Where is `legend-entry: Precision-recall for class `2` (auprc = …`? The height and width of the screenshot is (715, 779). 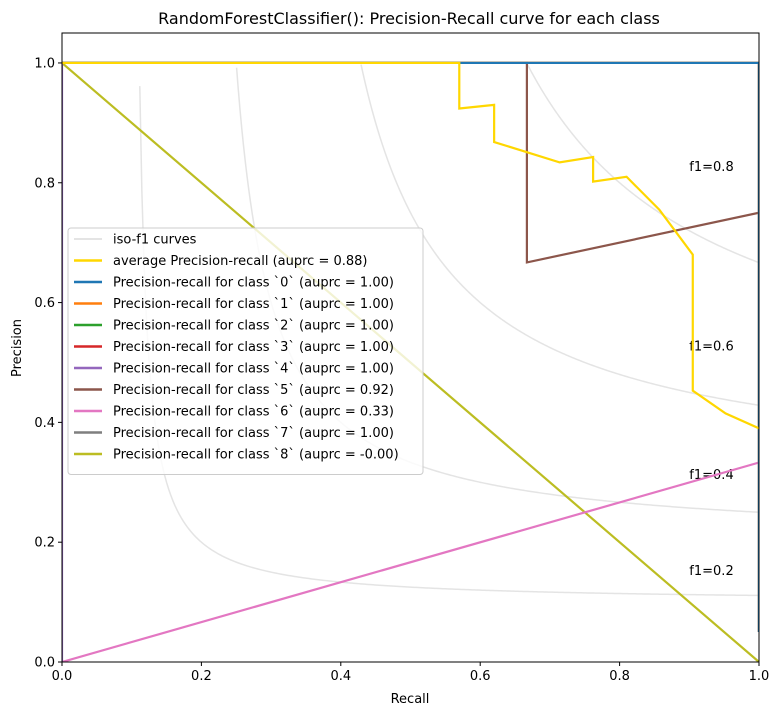
legend-entry: Precision-recall for class `2` (auprc = … is located at coordinates (253, 326).